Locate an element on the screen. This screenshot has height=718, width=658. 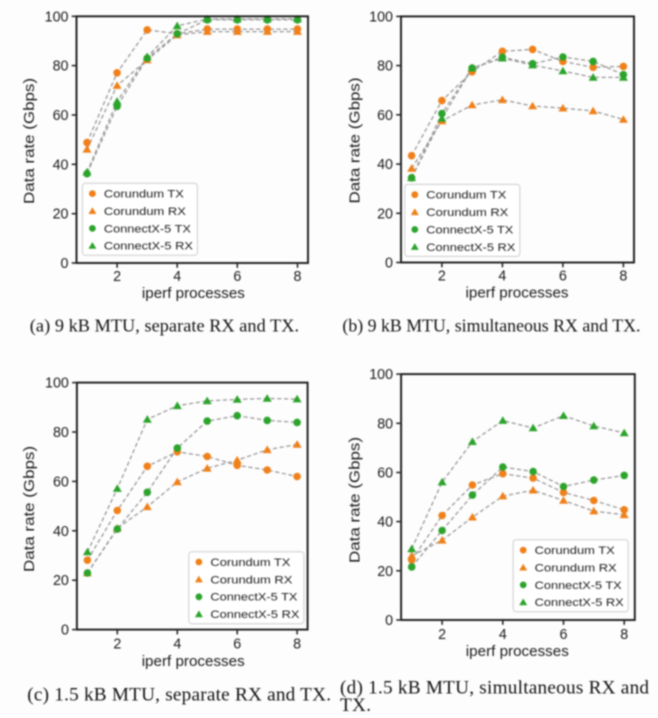
svg-text: TX. is located at coordinates (355, 705).